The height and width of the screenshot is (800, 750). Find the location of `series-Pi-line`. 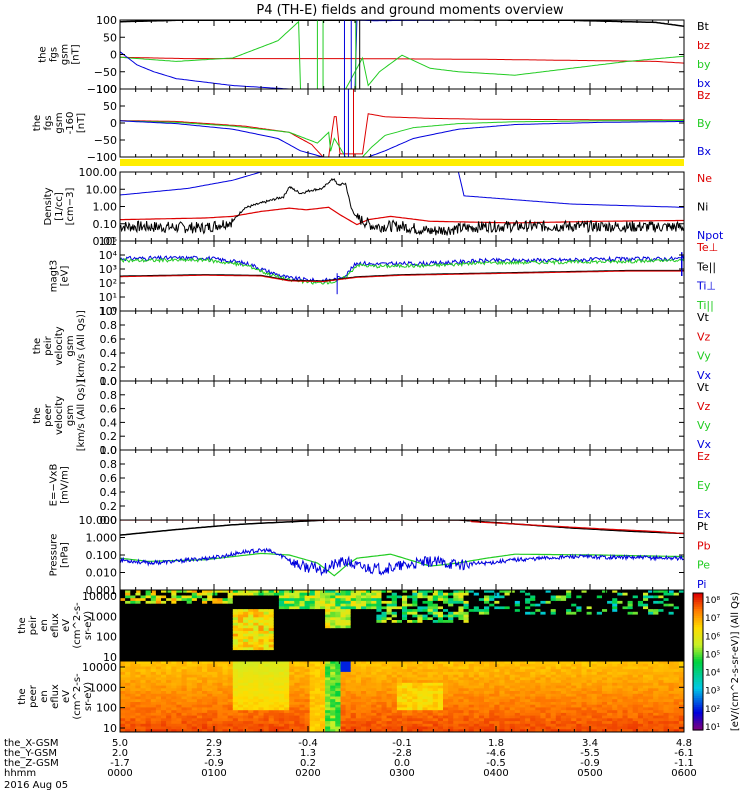

series-Pi-line is located at coordinates (402, 562).